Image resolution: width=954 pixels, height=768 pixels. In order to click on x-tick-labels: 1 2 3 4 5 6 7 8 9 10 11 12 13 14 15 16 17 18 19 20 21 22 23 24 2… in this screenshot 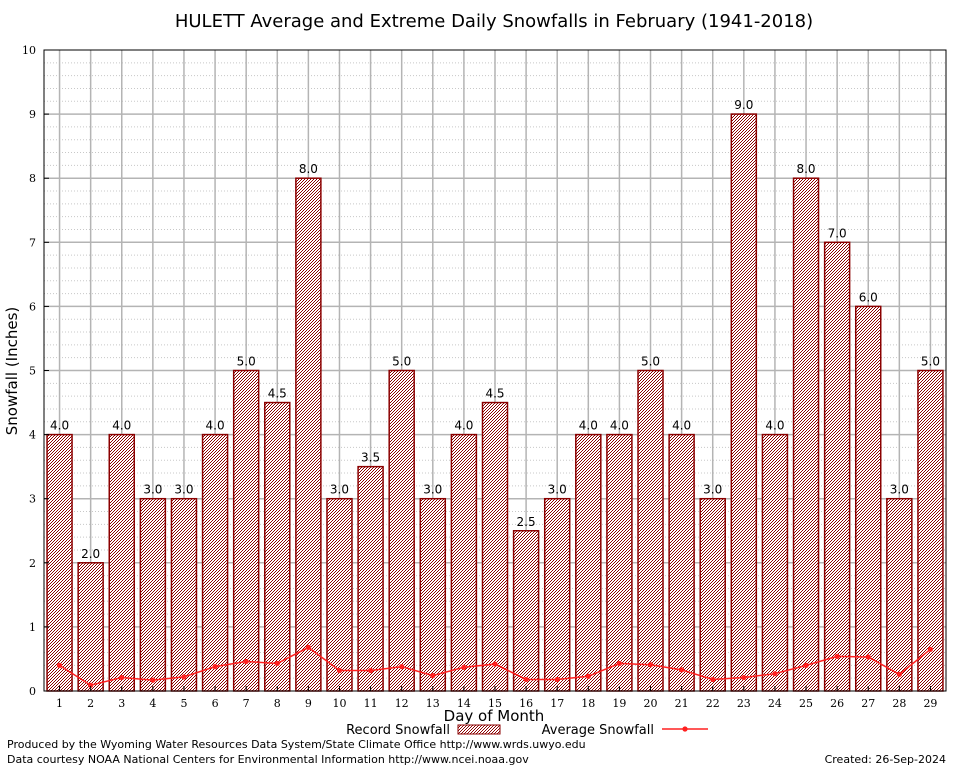, I will do `click(496, 698)`.